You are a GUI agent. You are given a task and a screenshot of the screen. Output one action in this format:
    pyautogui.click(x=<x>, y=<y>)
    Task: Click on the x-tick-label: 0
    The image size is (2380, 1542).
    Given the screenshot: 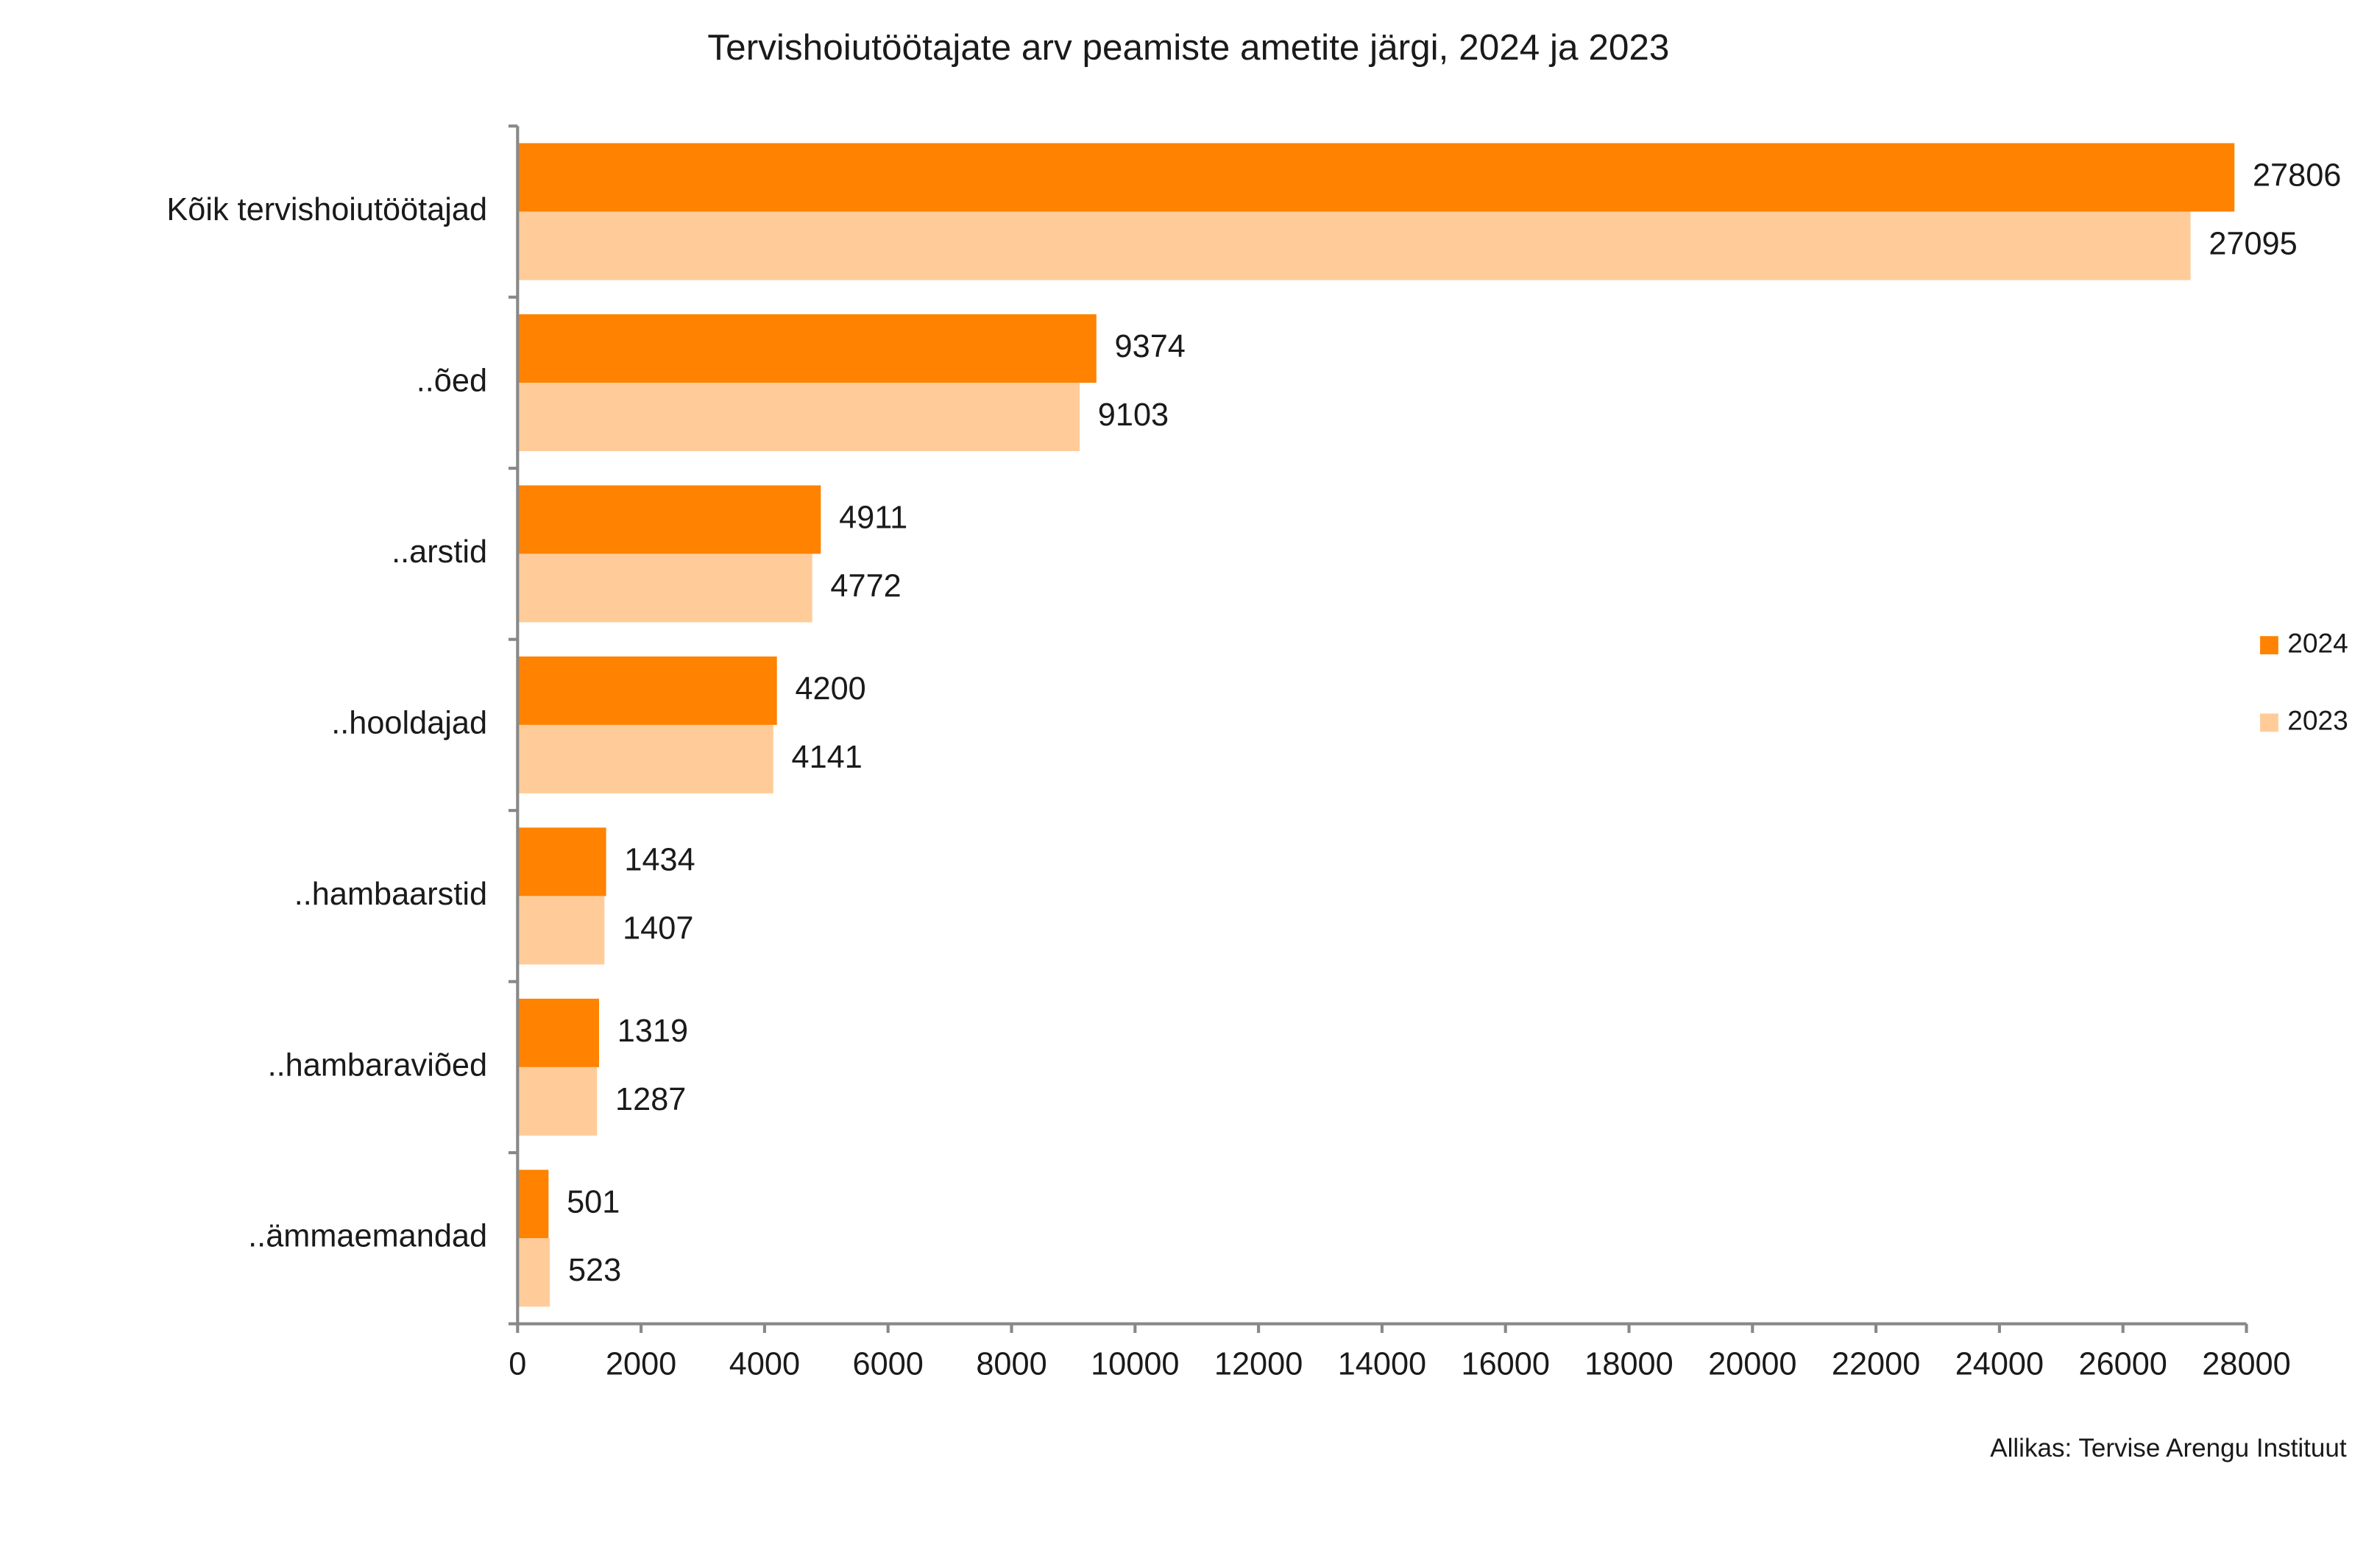 What is the action you would take?
    pyautogui.click(x=517, y=1365)
    